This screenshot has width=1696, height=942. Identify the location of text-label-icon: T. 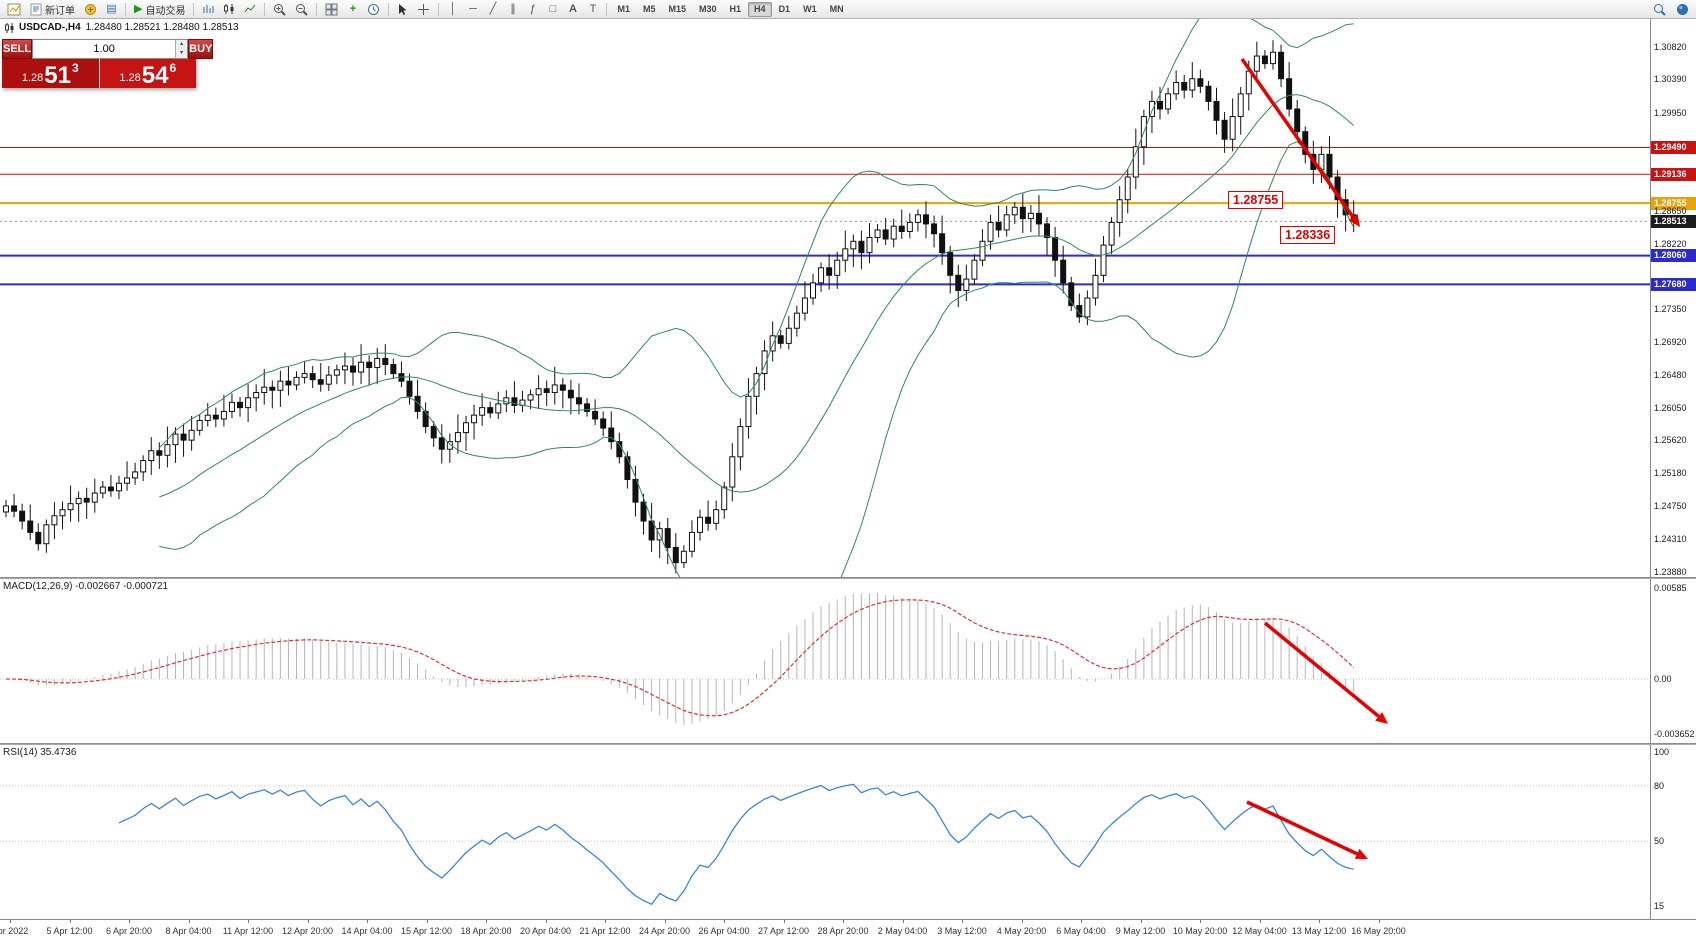
(593, 8).